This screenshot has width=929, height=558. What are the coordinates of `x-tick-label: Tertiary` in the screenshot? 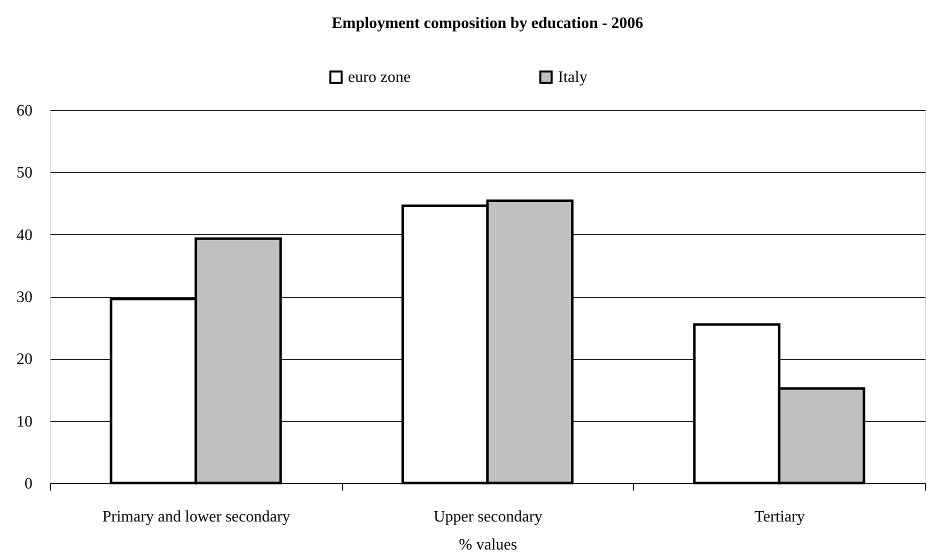 It's located at (779, 517).